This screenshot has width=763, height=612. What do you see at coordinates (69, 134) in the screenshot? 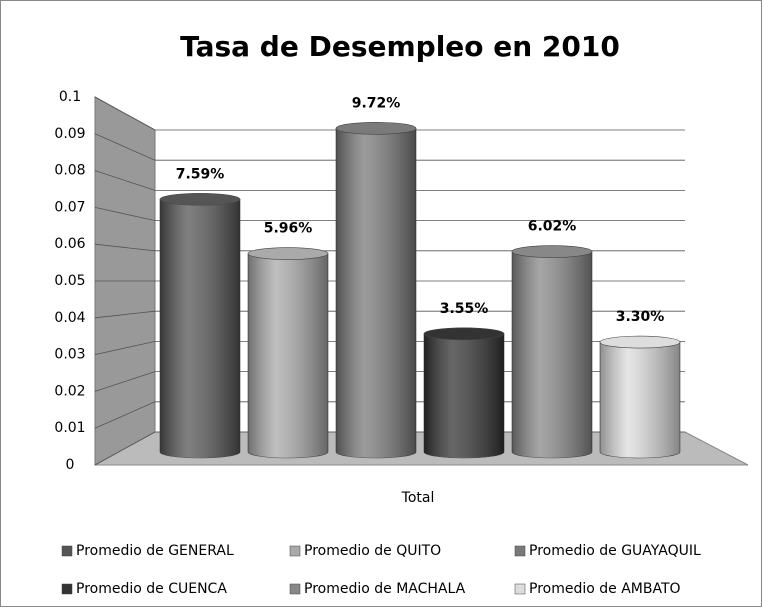
I see `y-tick-label: 0.09` at bounding box center [69, 134].